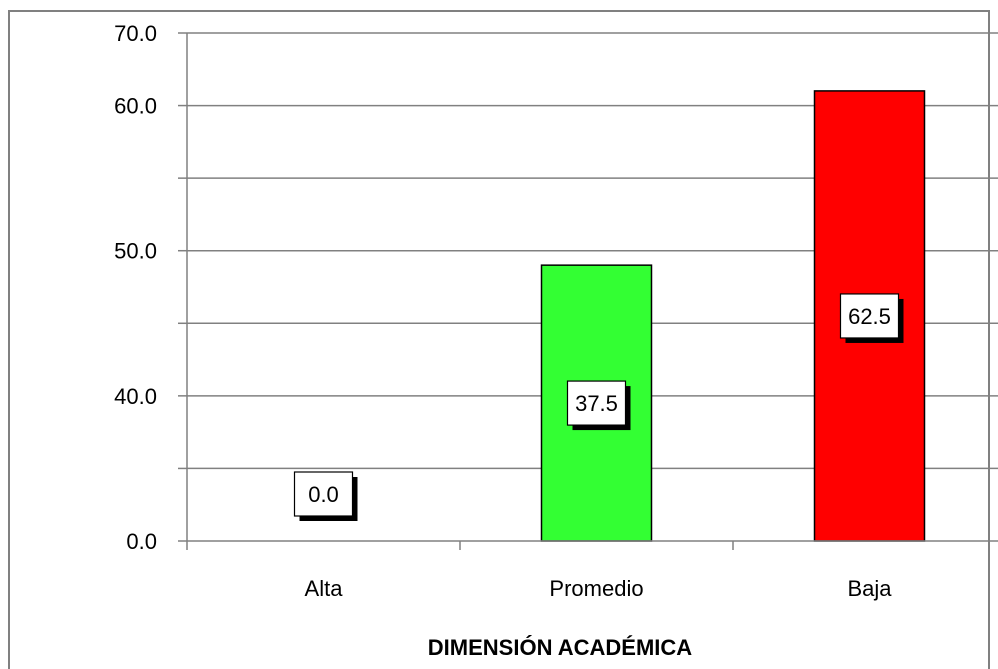 Image resolution: width=998 pixels, height=669 pixels. I want to click on y-tick-labels: 0.0 40.0 50.0 60.0 70.0, so click(135, 287).